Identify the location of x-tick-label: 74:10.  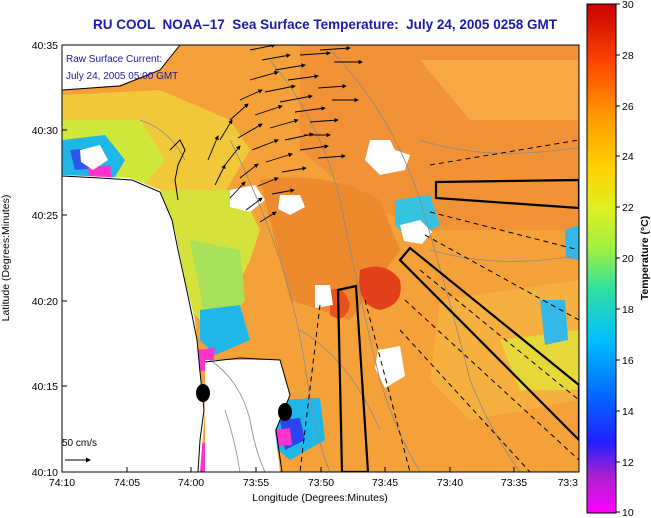
(62, 483).